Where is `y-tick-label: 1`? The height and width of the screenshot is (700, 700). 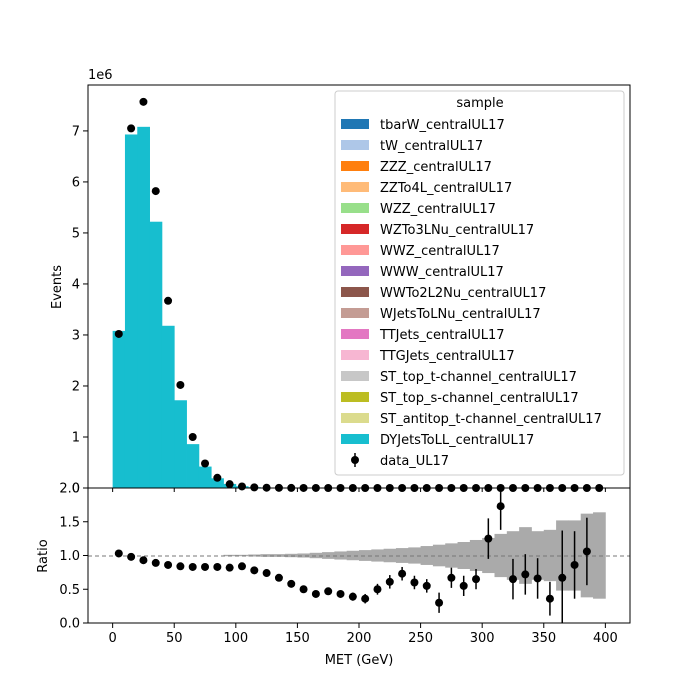
y-tick-label: 1 is located at coordinates (76, 437).